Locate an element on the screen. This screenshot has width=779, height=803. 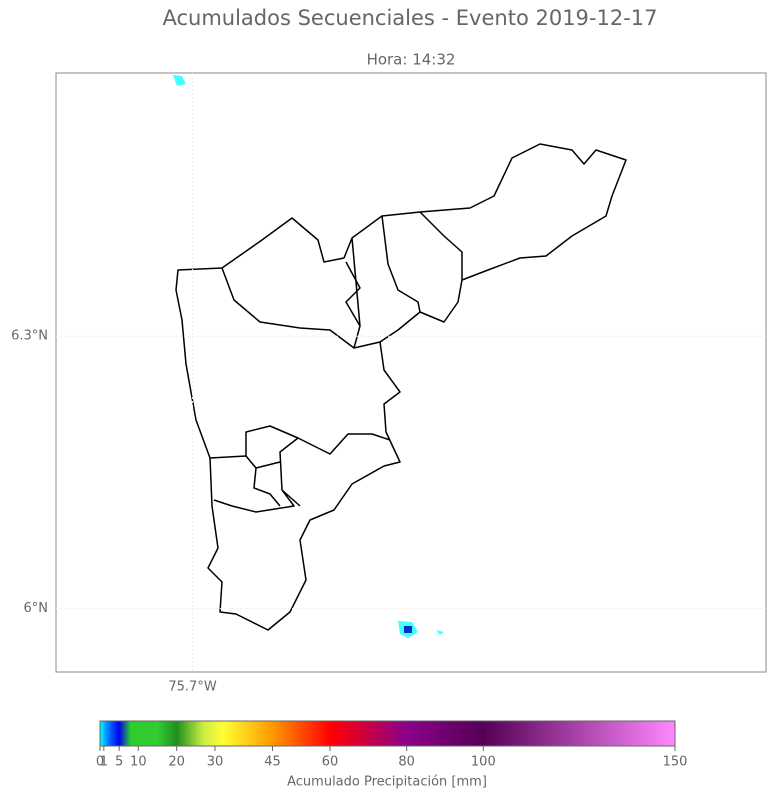
colorbar-tick-label: 5 is located at coordinates (119, 762).